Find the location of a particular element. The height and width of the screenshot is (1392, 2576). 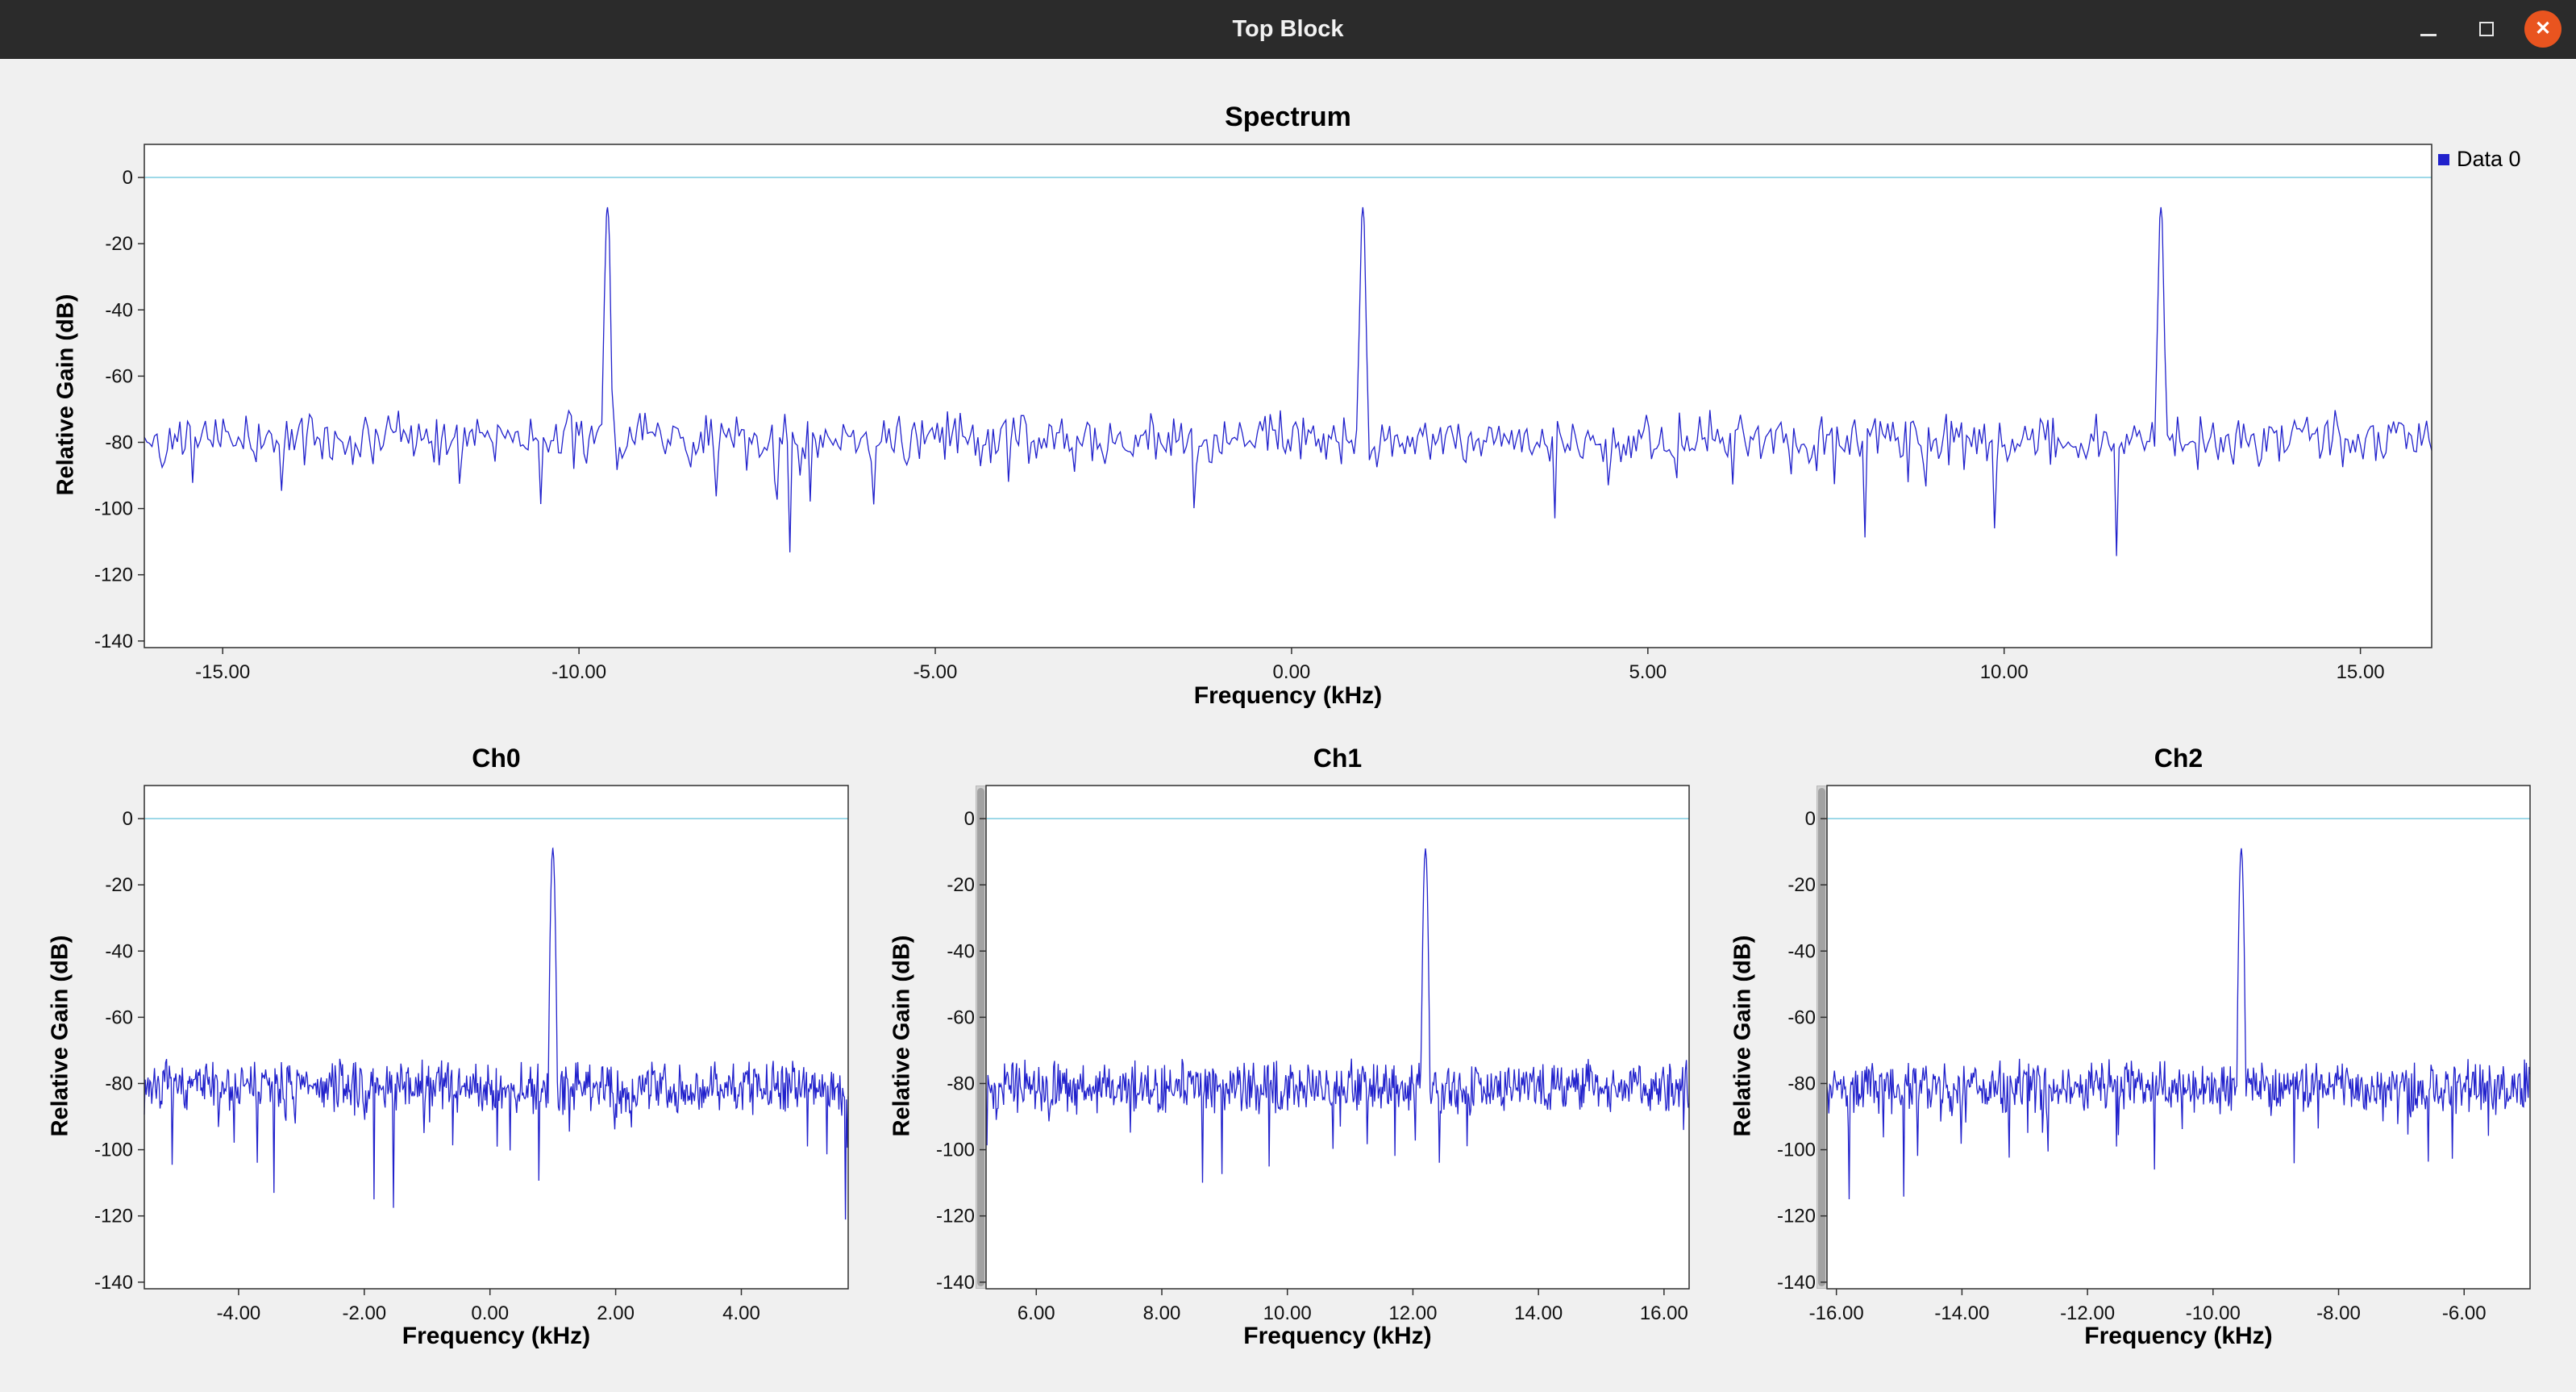

x-tick-label: 6.00 is located at coordinates (1036, 1313).